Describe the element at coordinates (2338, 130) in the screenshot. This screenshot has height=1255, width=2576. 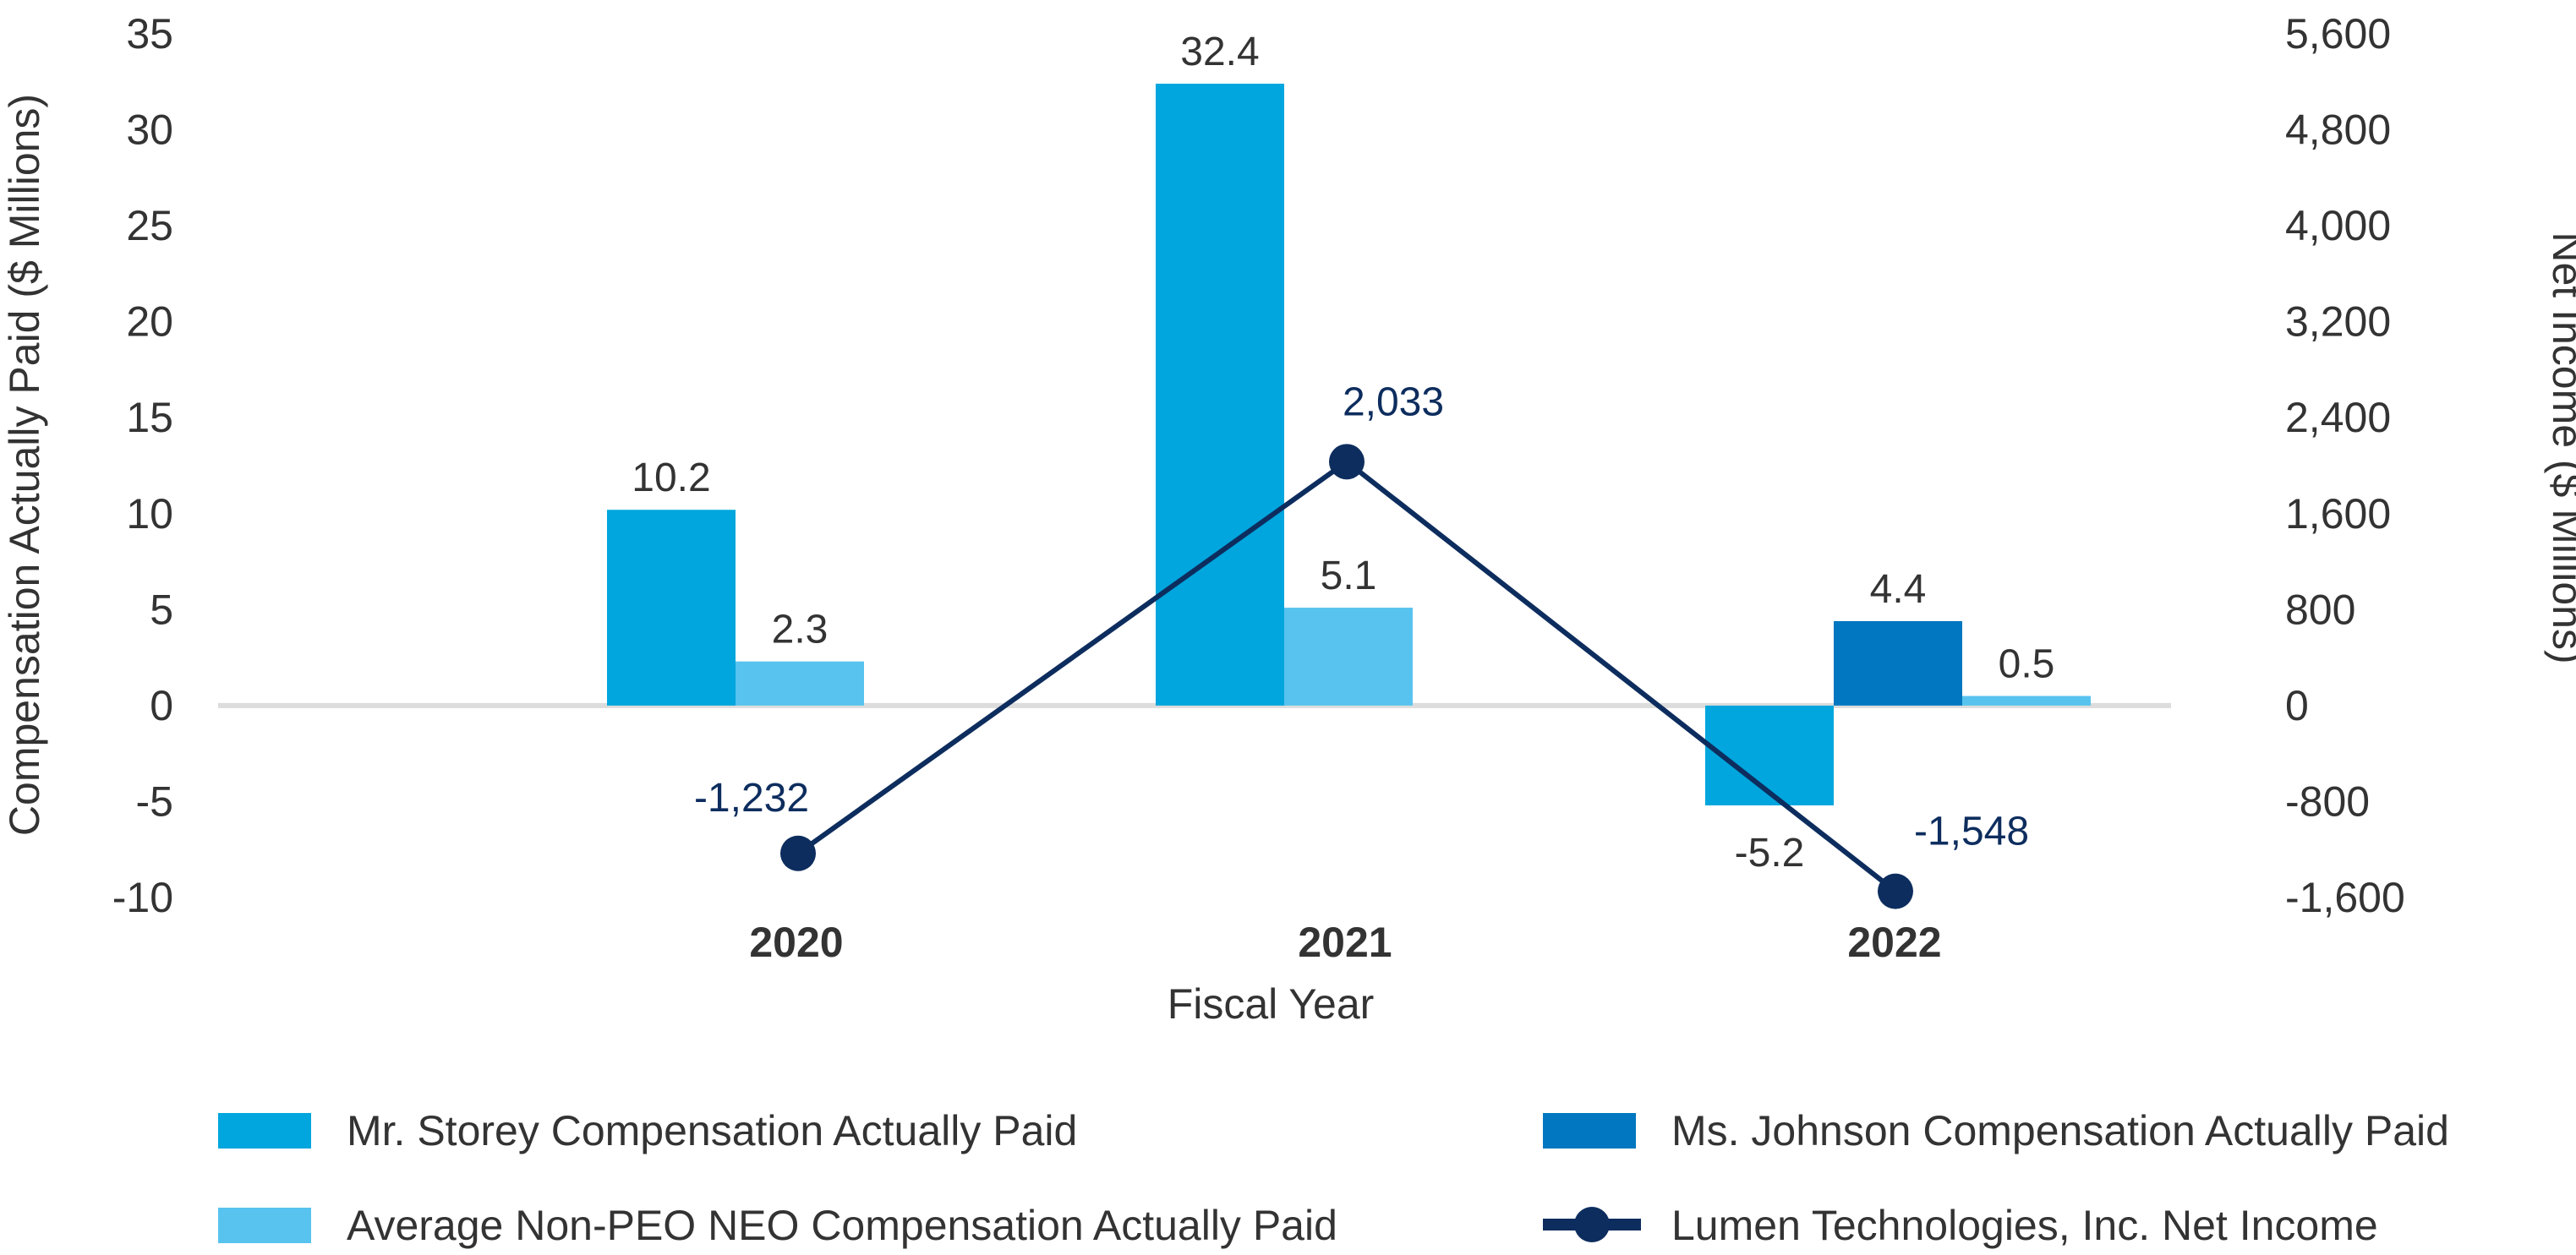
I see `right-axis-tick-label: 4,800` at that location.